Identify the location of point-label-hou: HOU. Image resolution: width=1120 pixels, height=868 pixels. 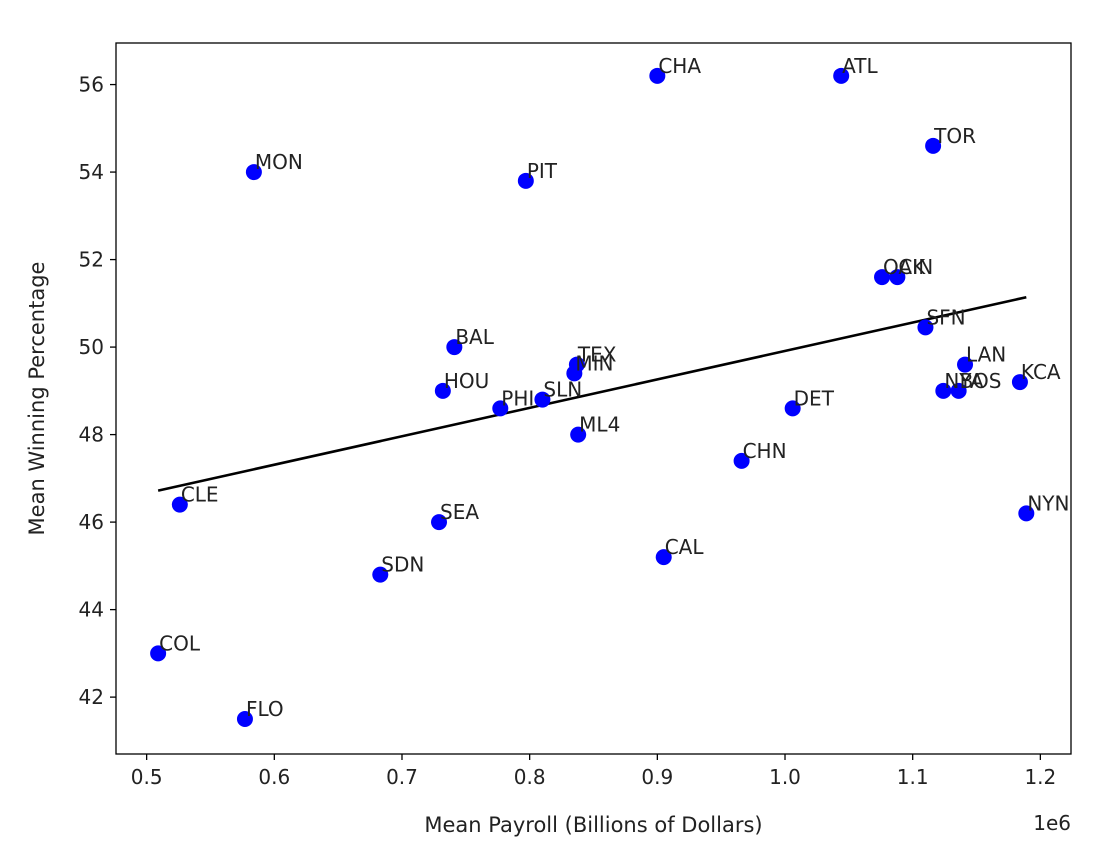
(466, 381).